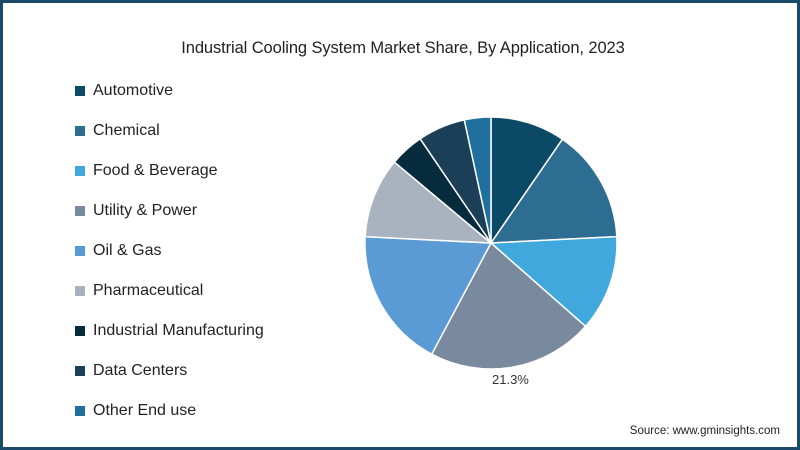  Describe the element at coordinates (155, 170) in the screenshot. I see `legend-label: Food & Beverage` at that location.